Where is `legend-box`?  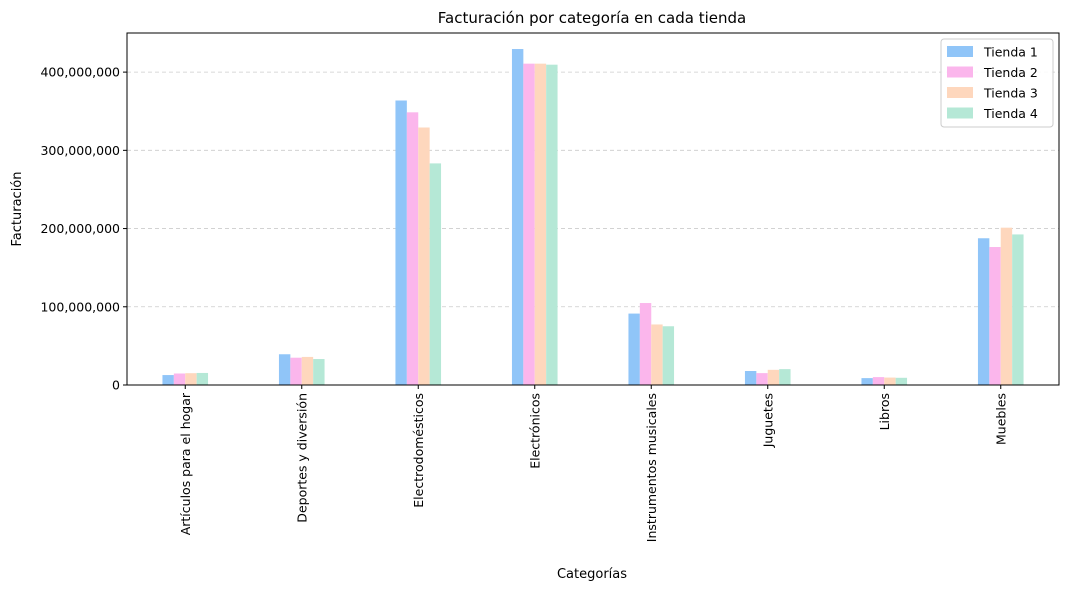
legend-box is located at coordinates (997, 83).